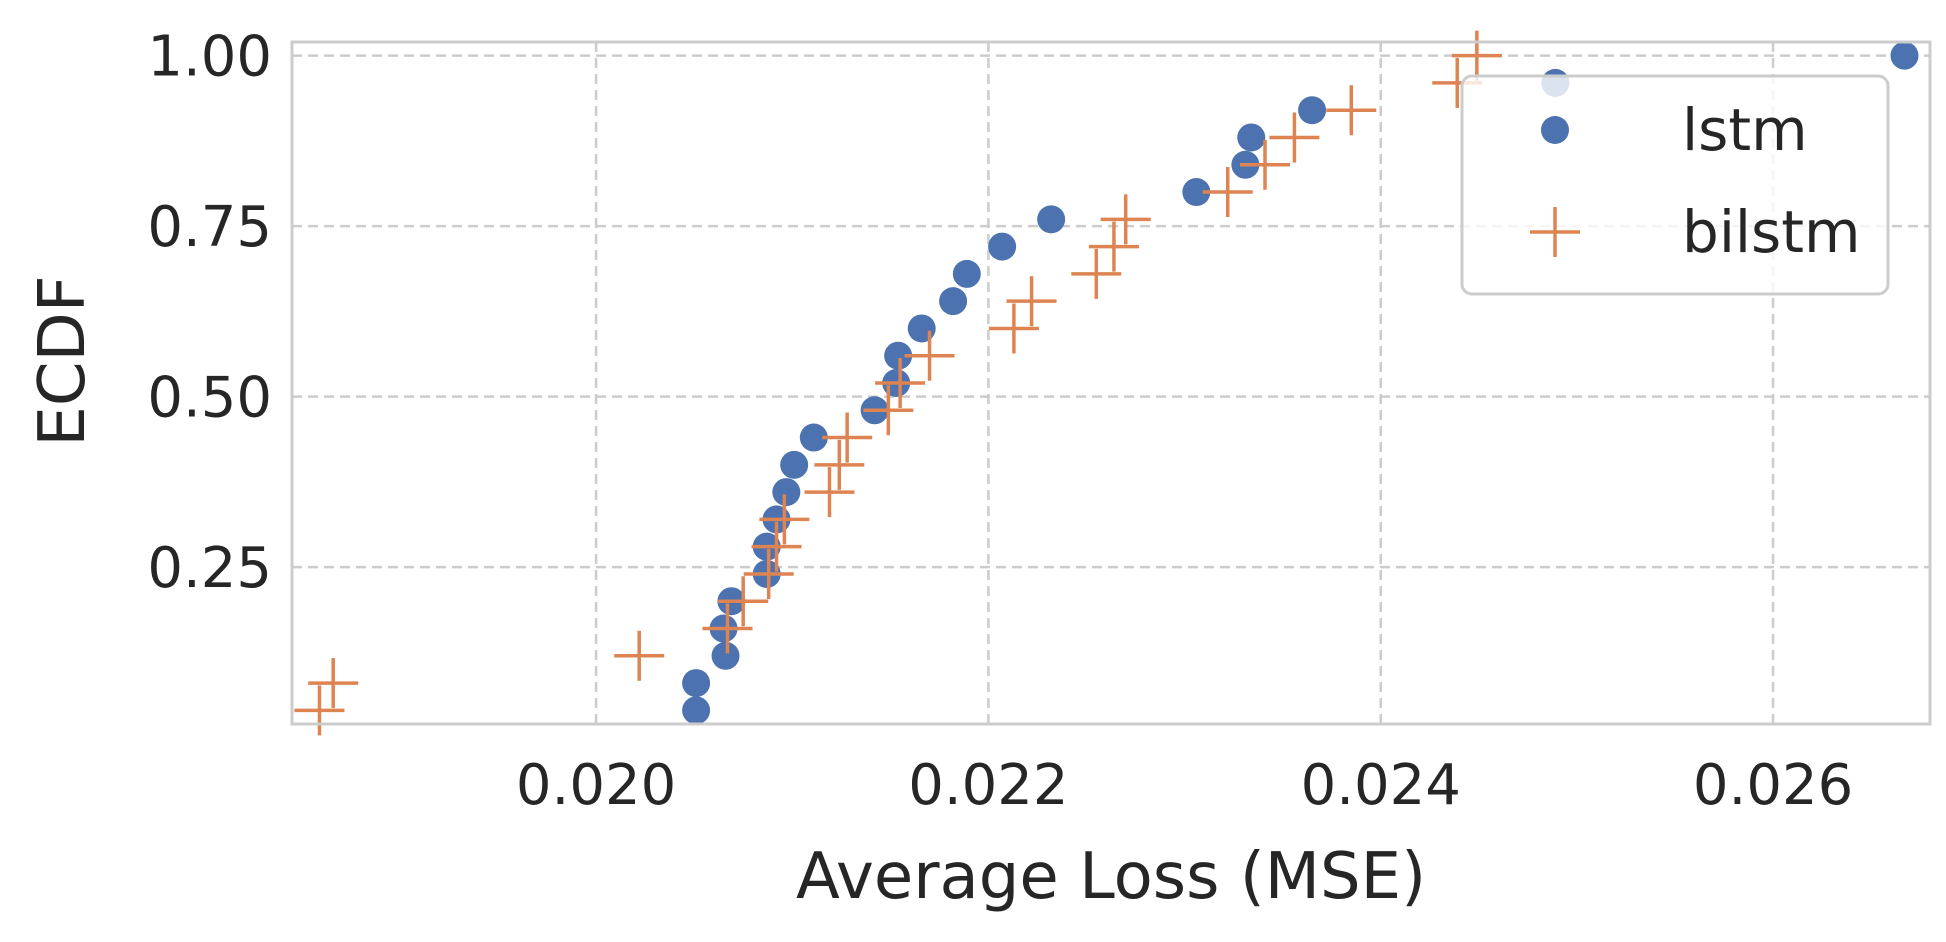 This screenshot has height=942, width=1946. What do you see at coordinates (209, 57) in the screenshot?
I see `y-tick-label: 1.00` at bounding box center [209, 57].